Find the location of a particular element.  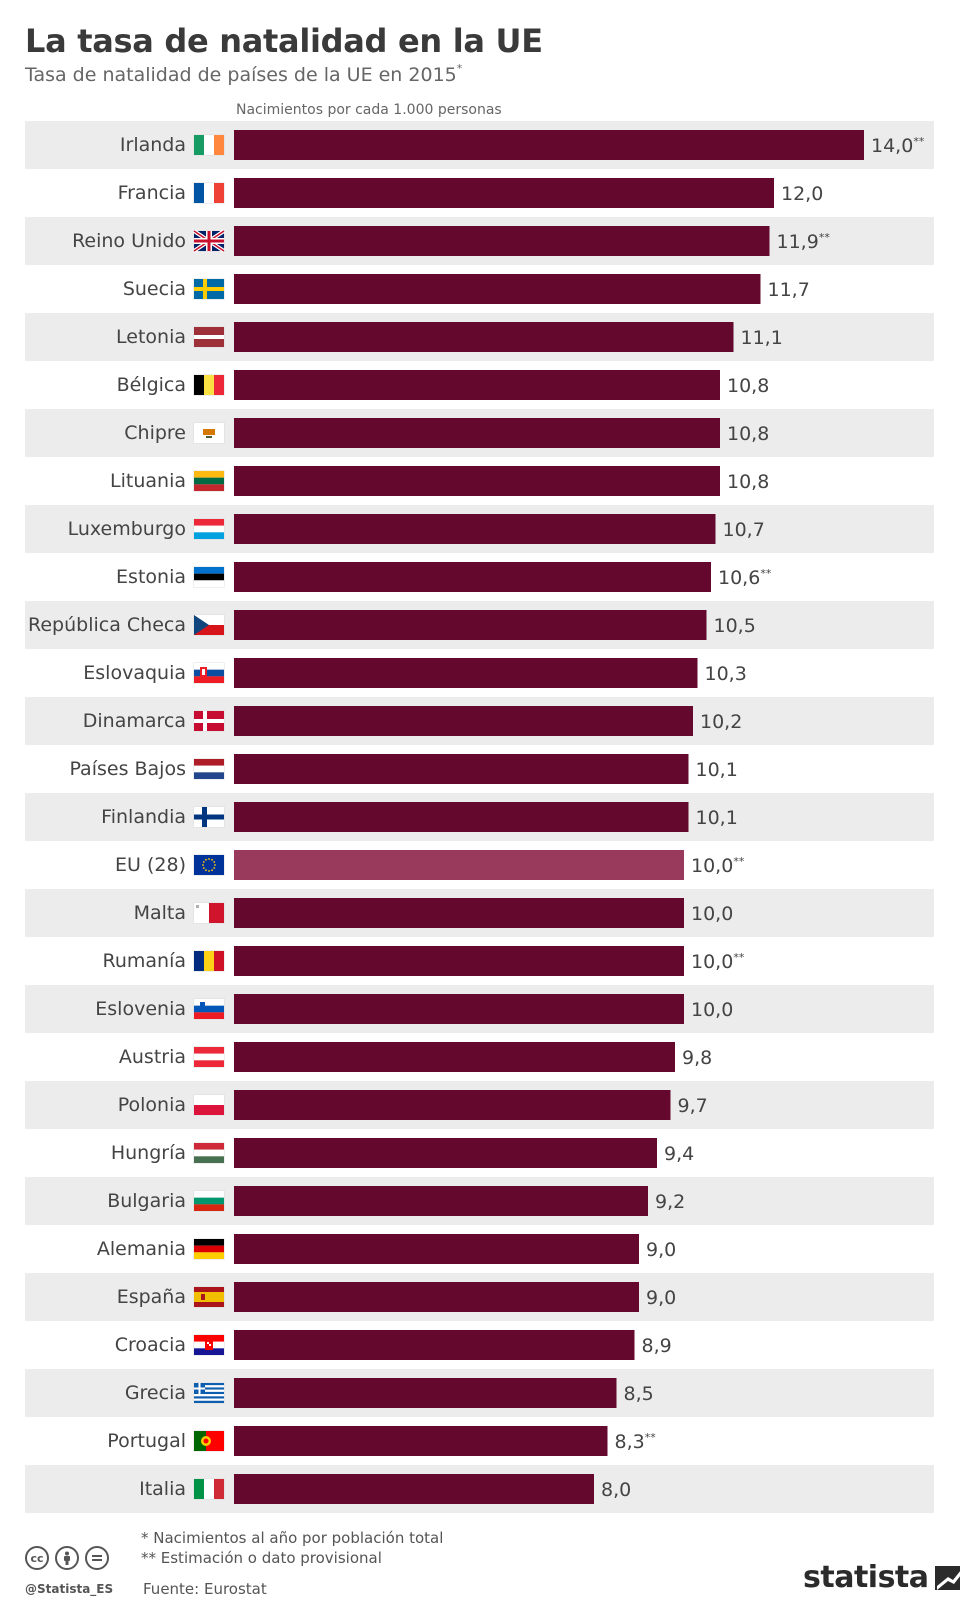

finland-flag is located at coordinates (209, 817).